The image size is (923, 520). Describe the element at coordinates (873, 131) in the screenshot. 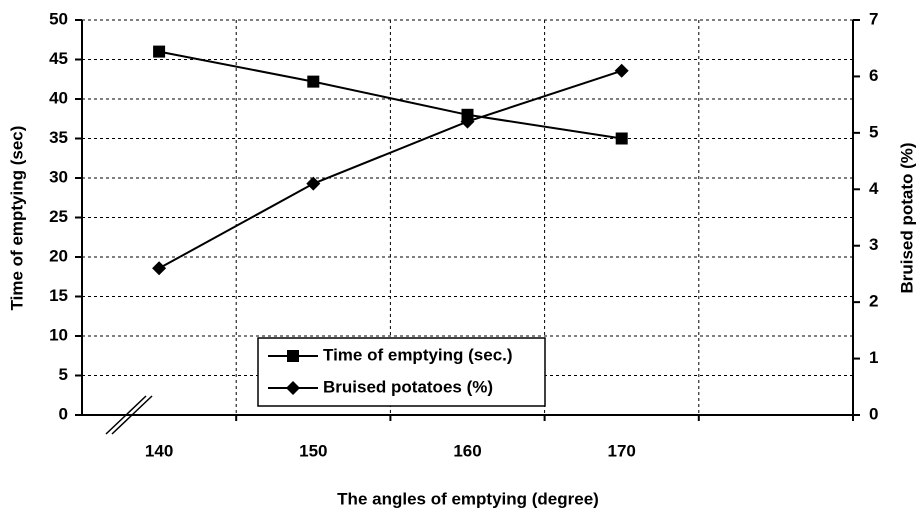

I see `y2-tick-label: 5` at that location.